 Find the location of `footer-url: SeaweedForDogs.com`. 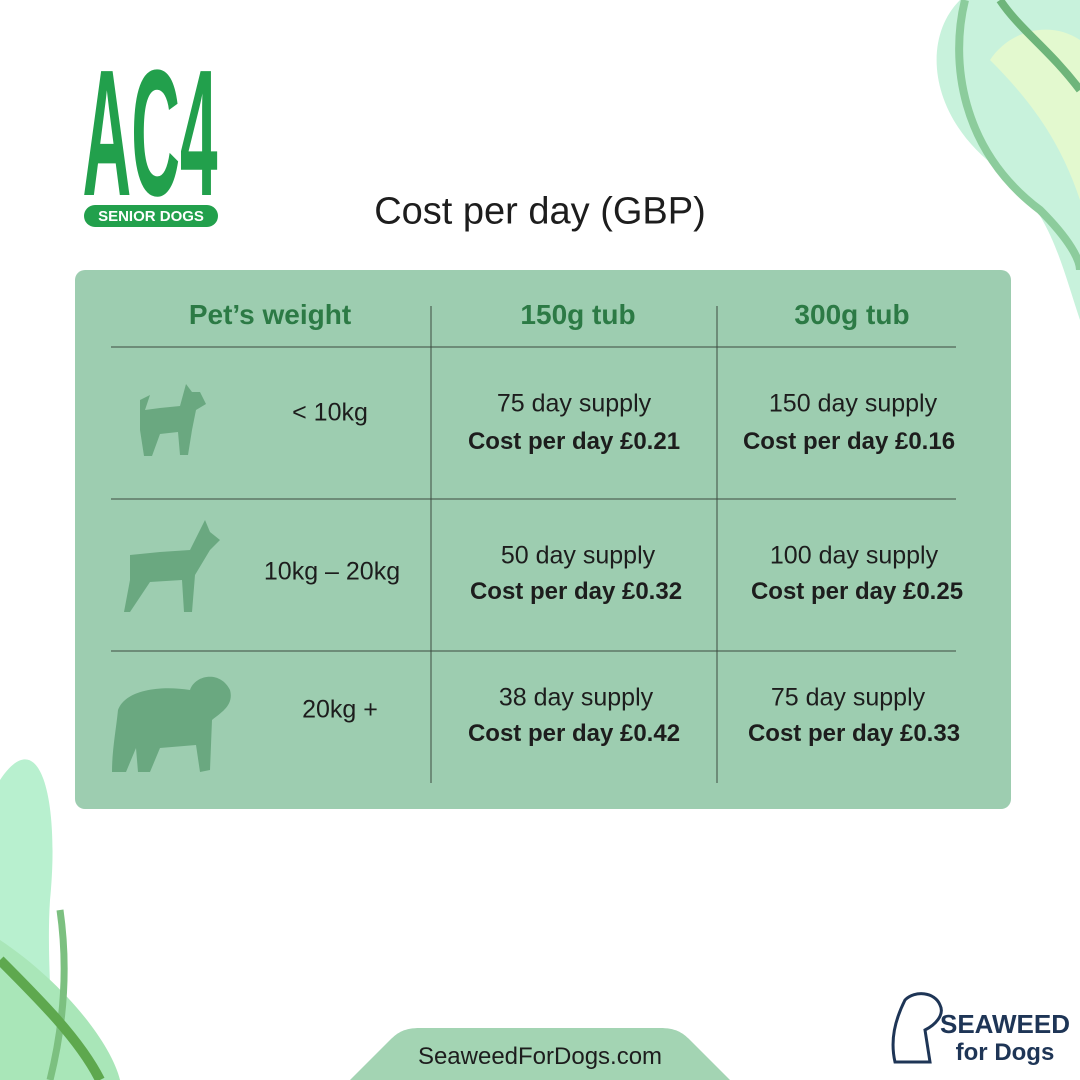

footer-url: SeaweedForDogs.com is located at coordinates (540, 1056).